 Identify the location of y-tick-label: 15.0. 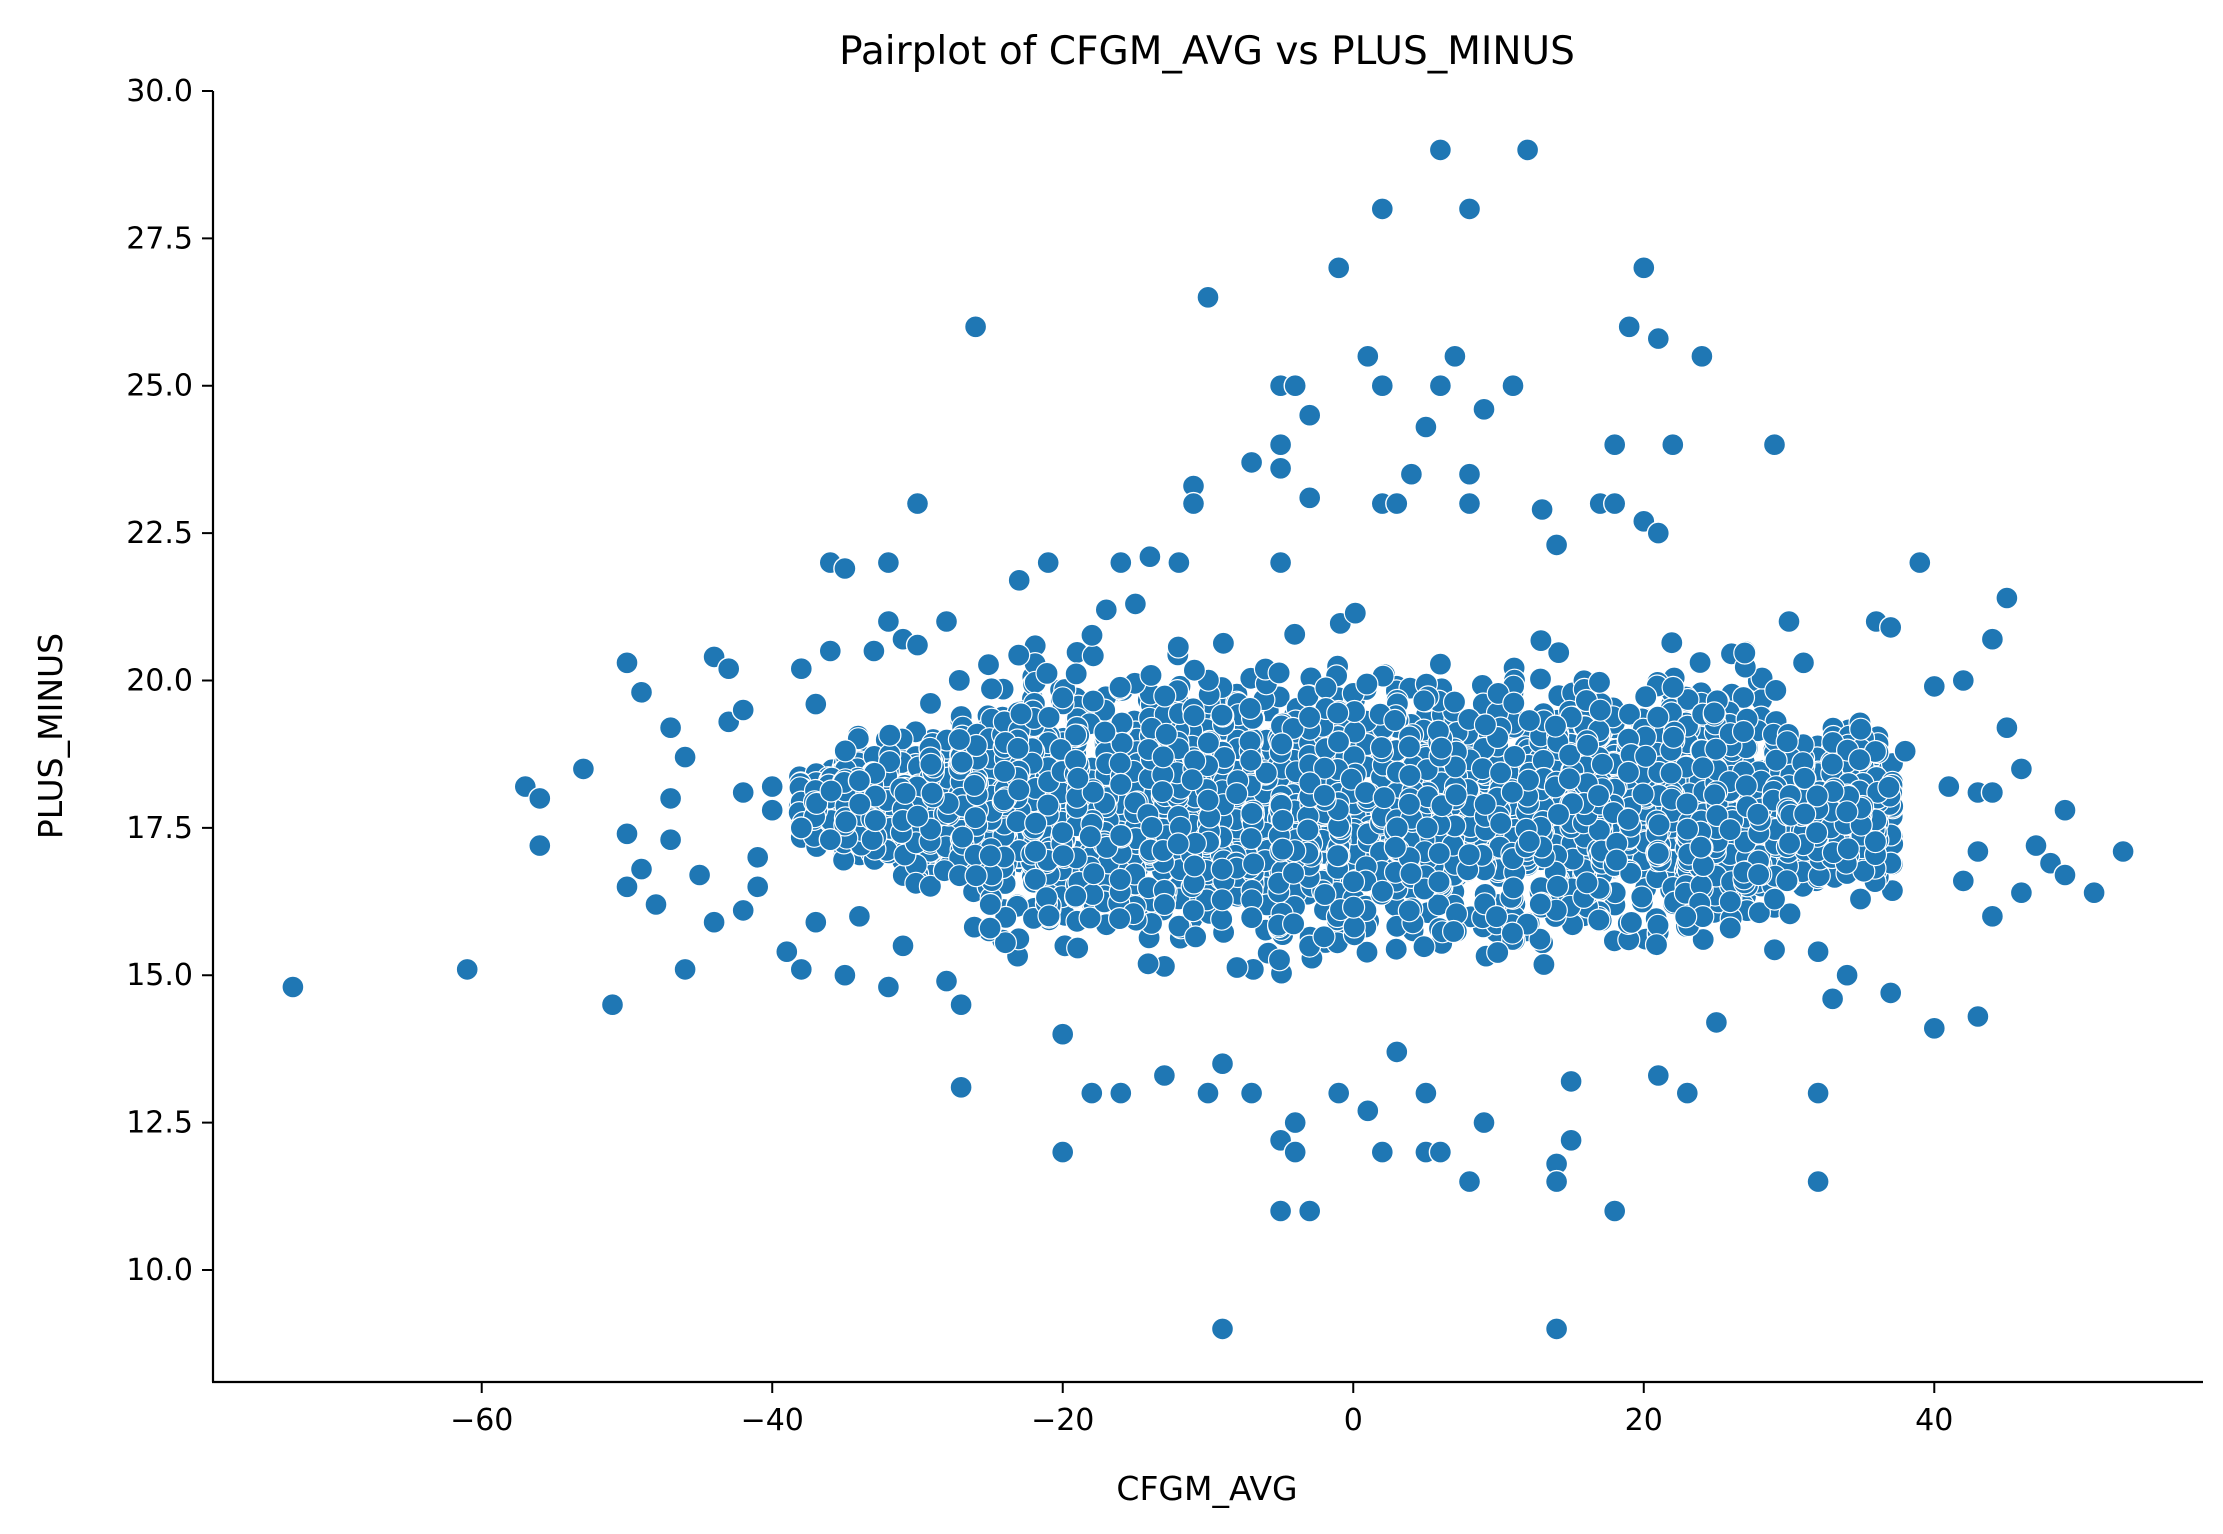
(159, 975).